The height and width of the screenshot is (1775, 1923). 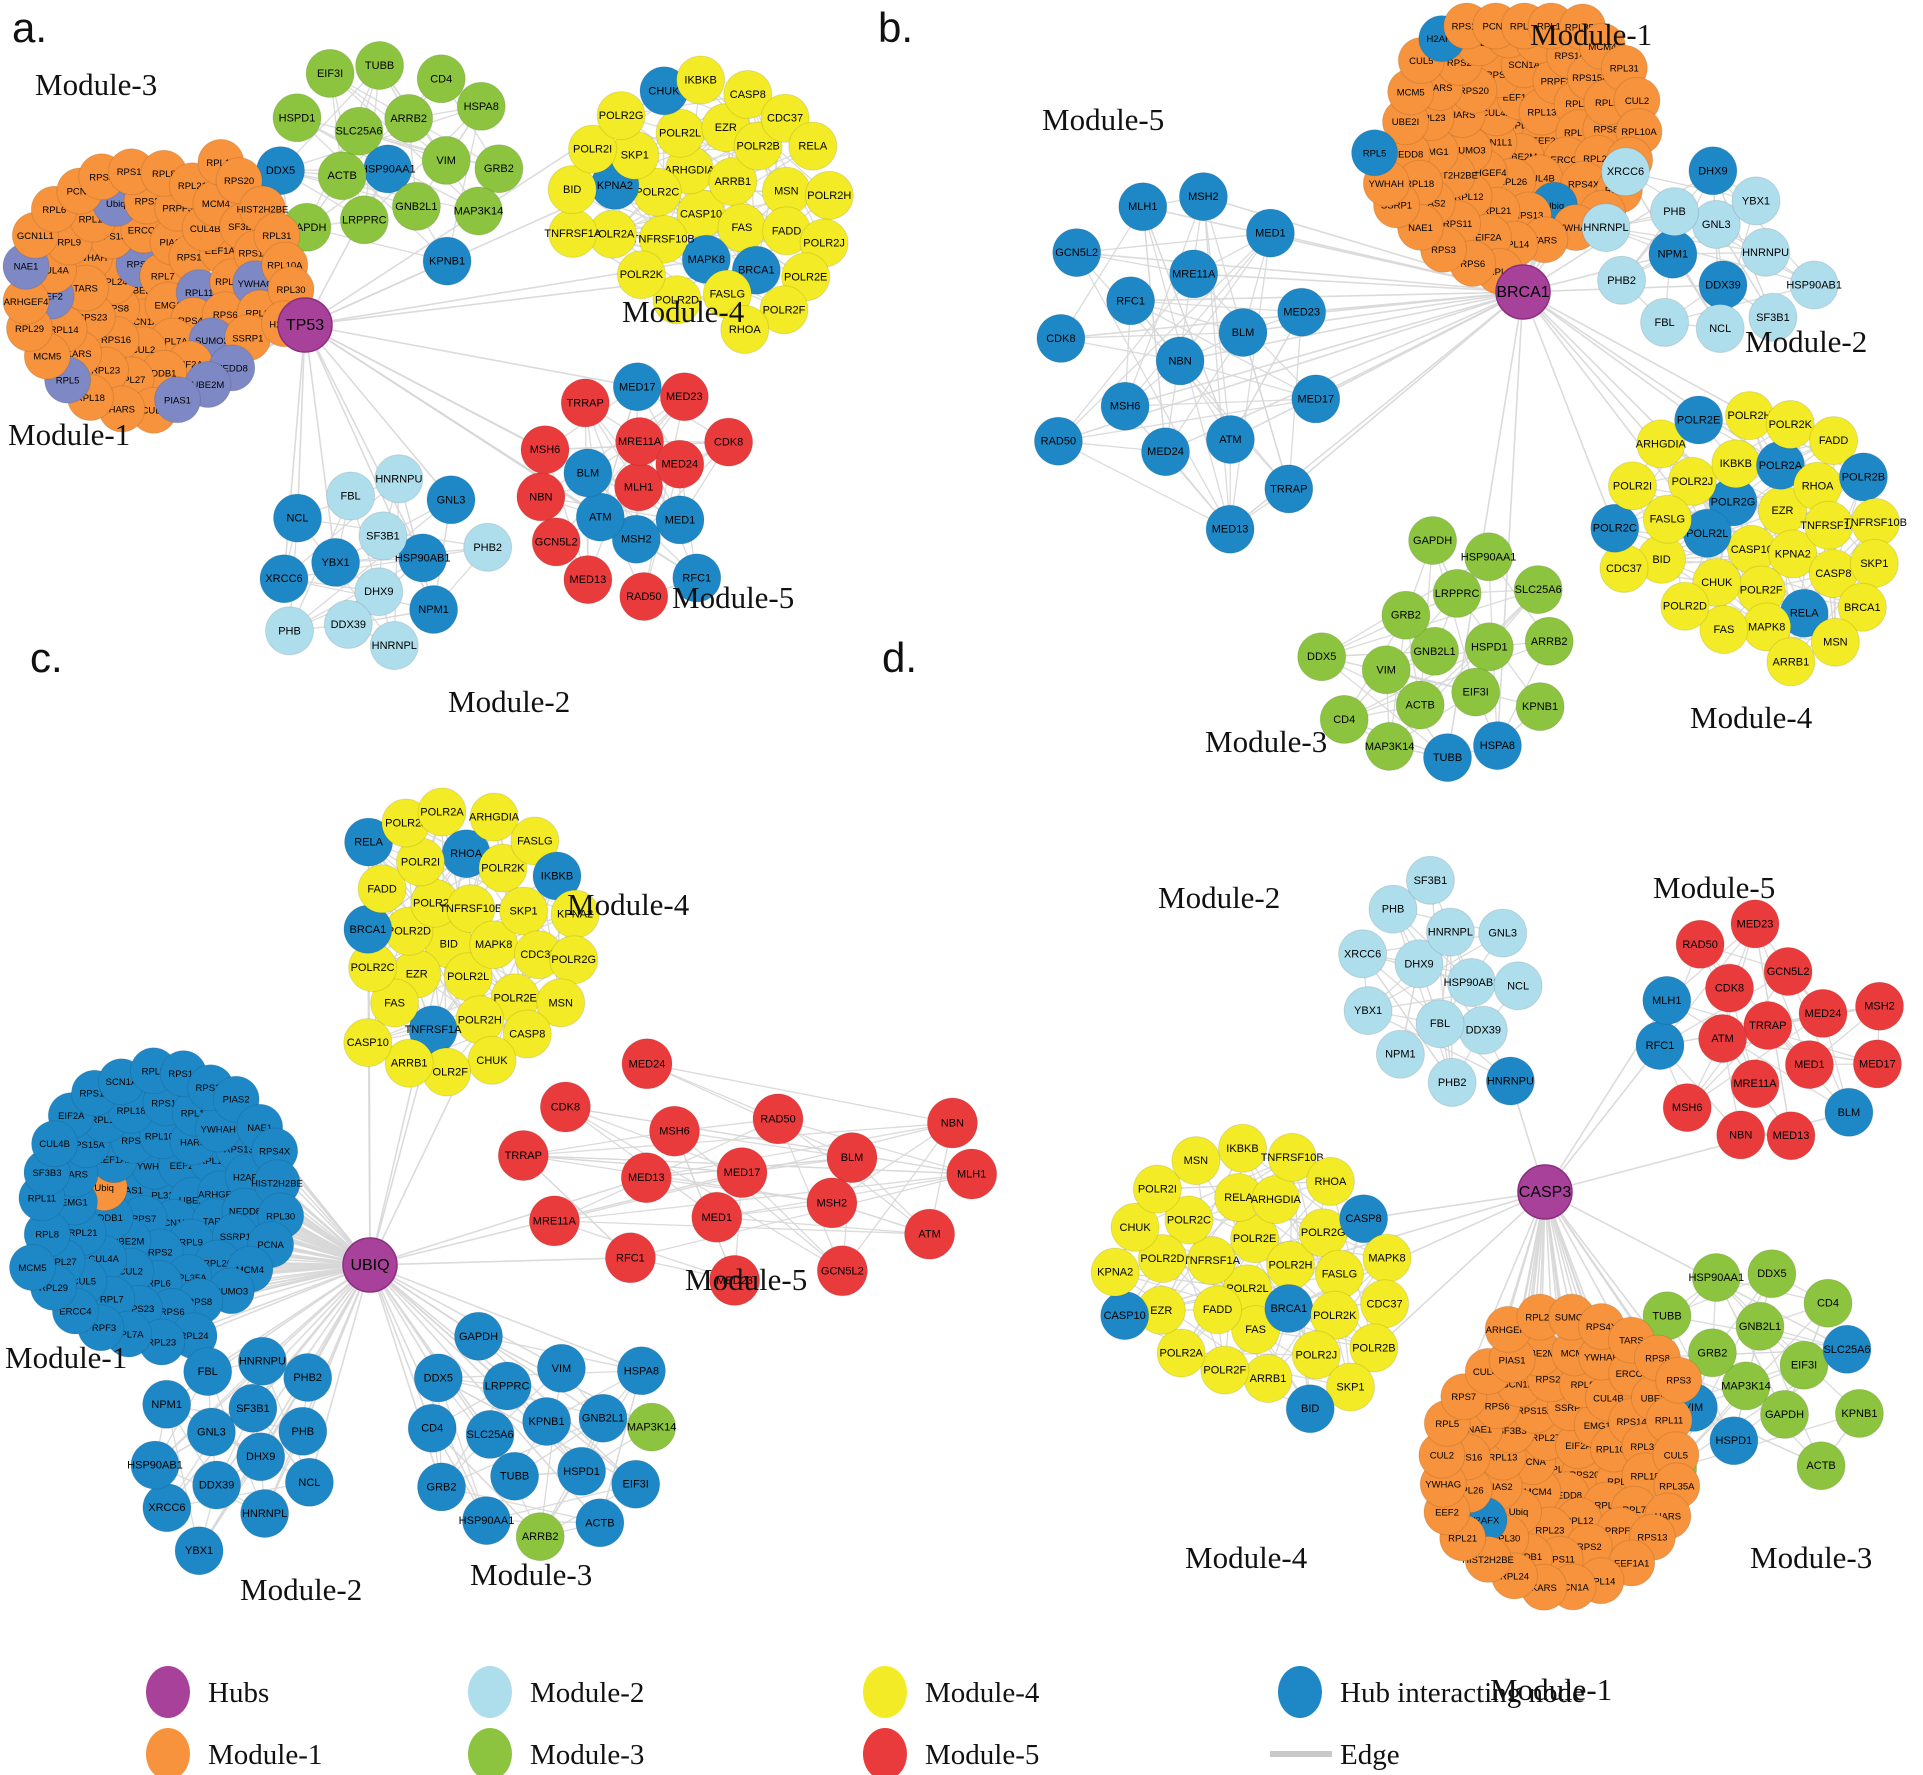 I want to click on node-POLR2G, so click(x=621, y=116).